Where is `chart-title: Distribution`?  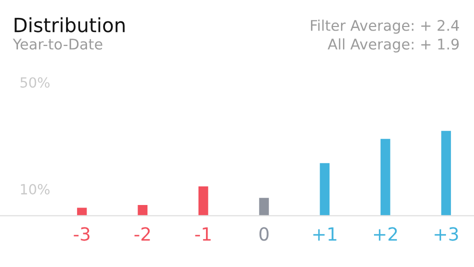
chart-title: Distribution is located at coordinates (69, 24).